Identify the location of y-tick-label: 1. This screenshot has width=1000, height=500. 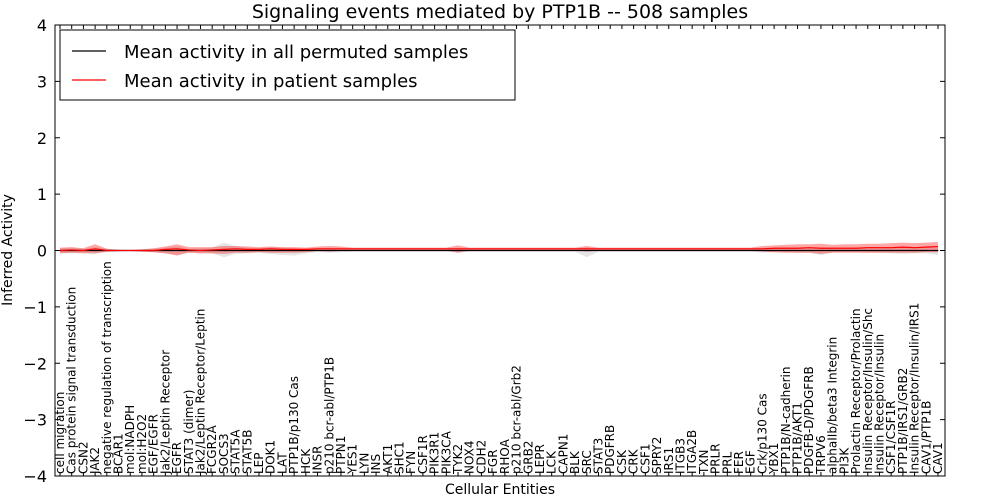
(42, 194).